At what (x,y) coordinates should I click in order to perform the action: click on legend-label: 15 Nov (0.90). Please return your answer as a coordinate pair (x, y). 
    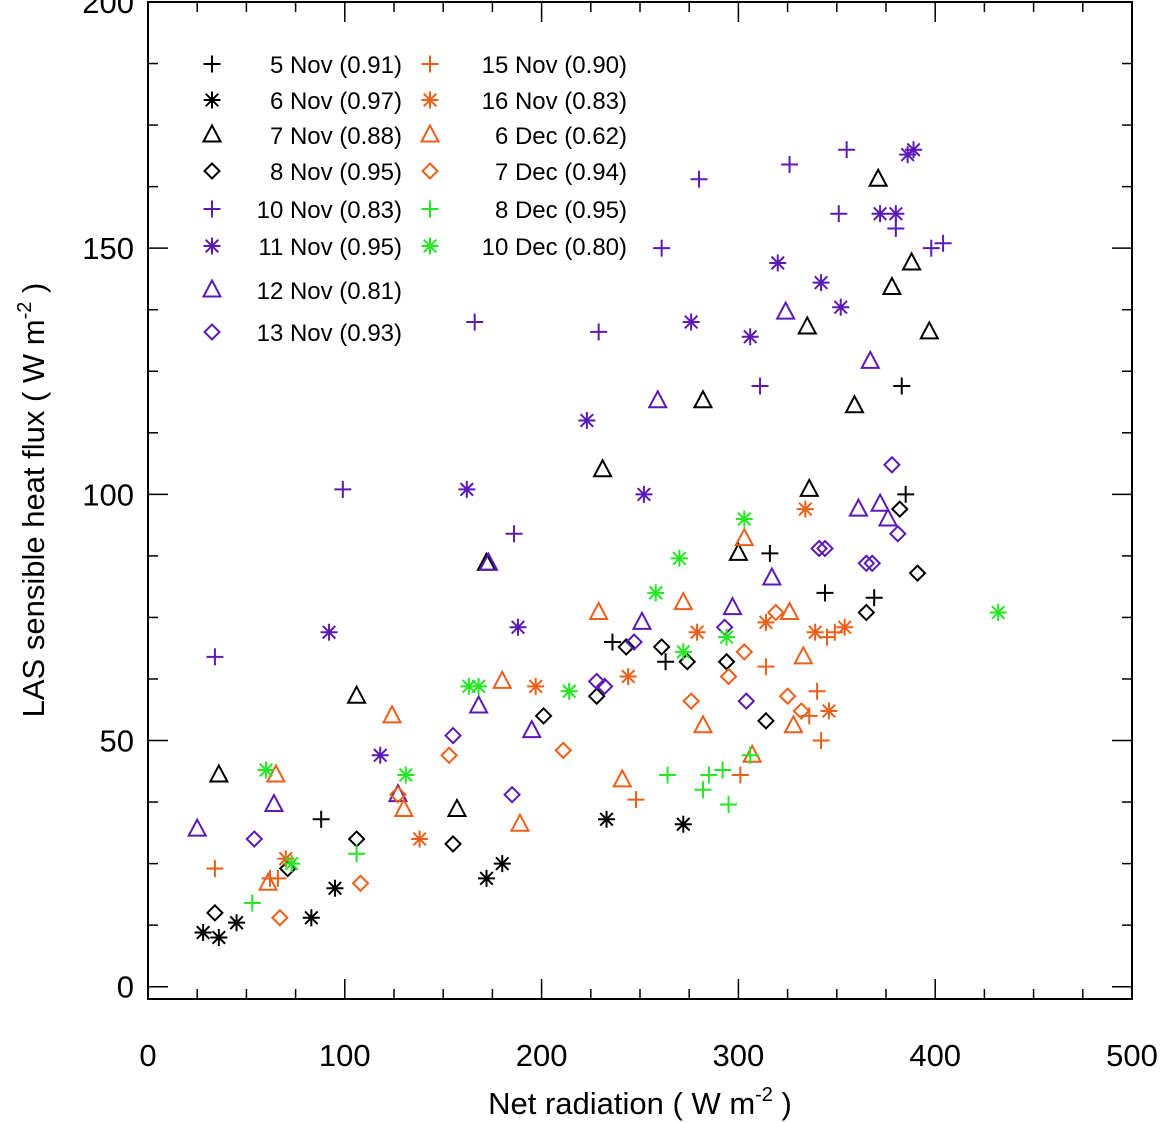
    Looking at the image, I should click on (554, 65).